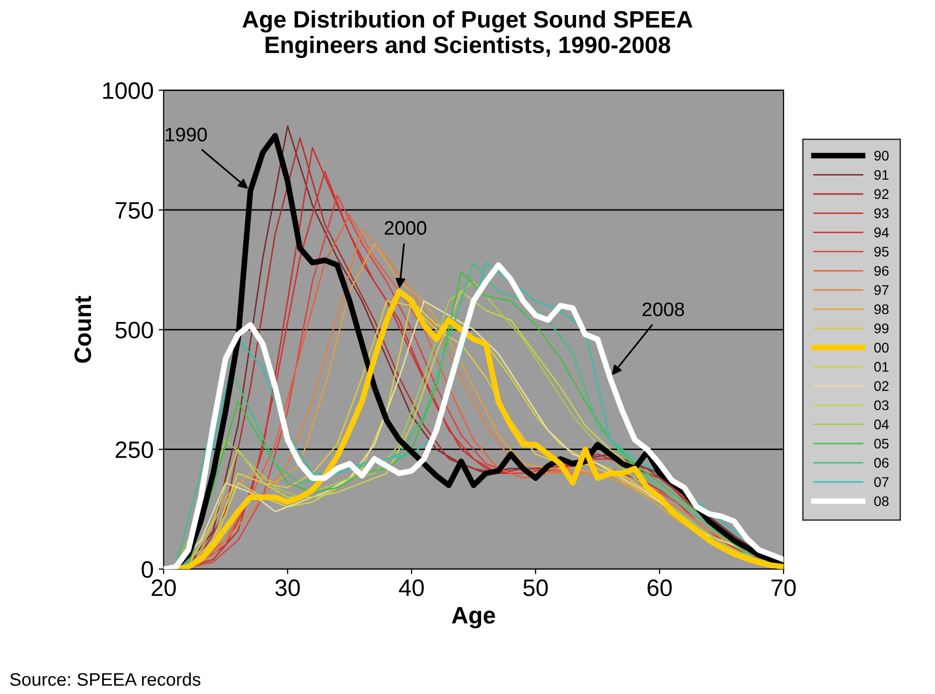 The image size is (935, 694). I want to click on legend-label: 92, so click(881, 194).